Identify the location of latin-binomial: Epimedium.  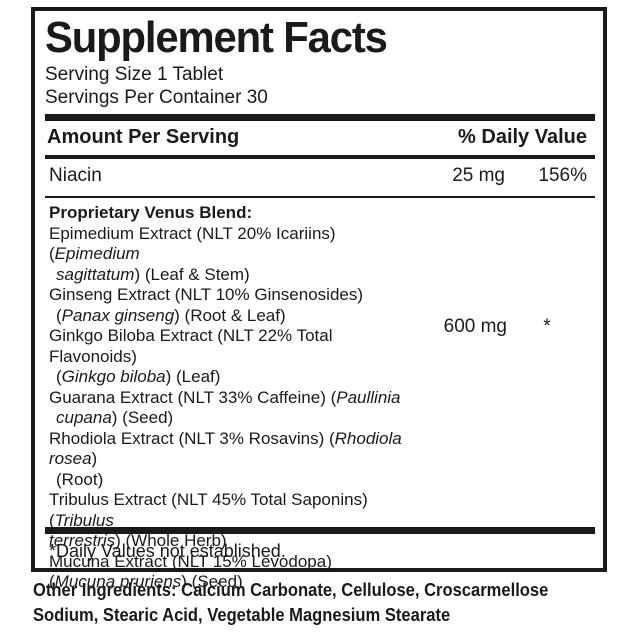
(97, 253).